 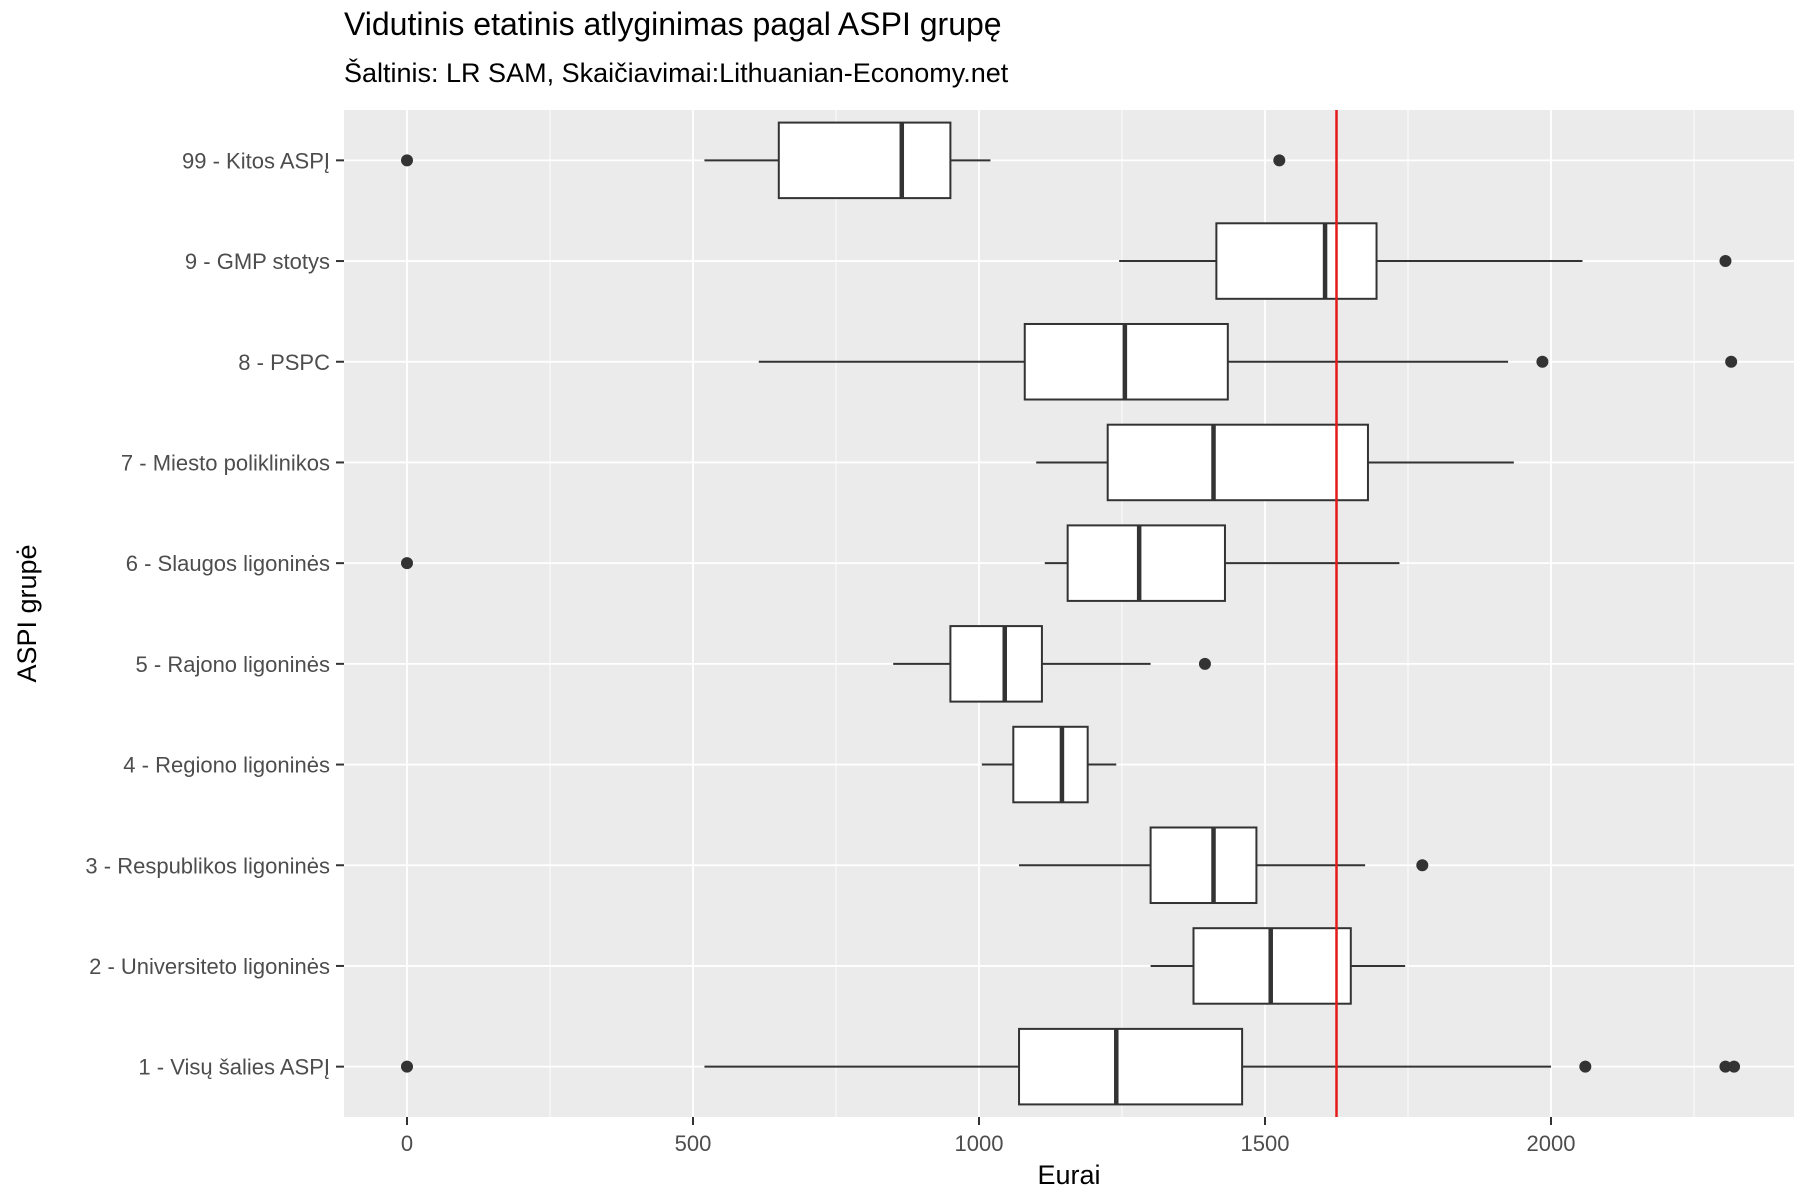 I want to click on x-axis-title: Eurai, so click(x=1068, y=1175).